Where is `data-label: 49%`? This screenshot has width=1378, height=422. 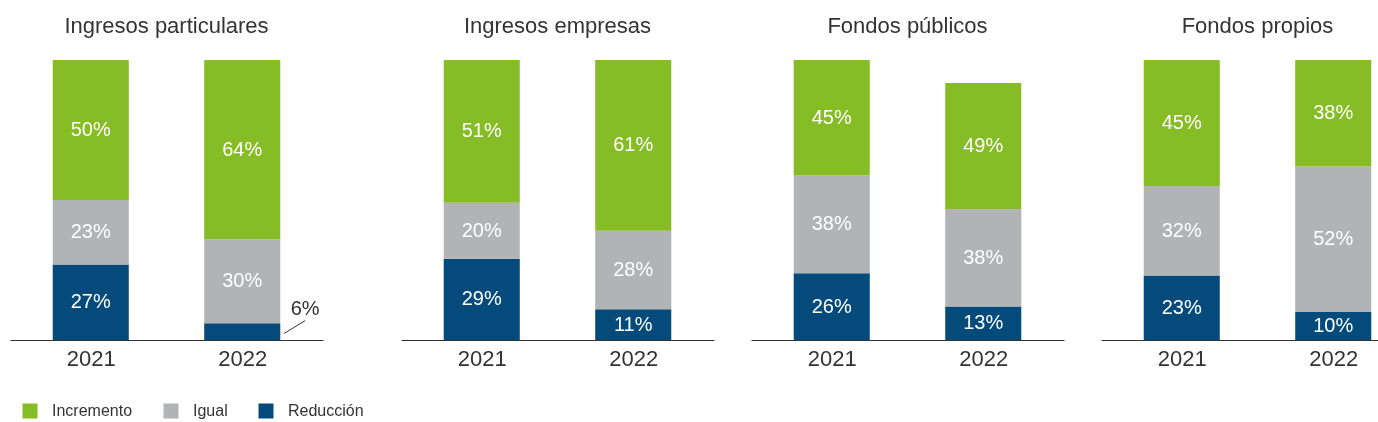
data-label: 49% is located at coordinates (983, 145).